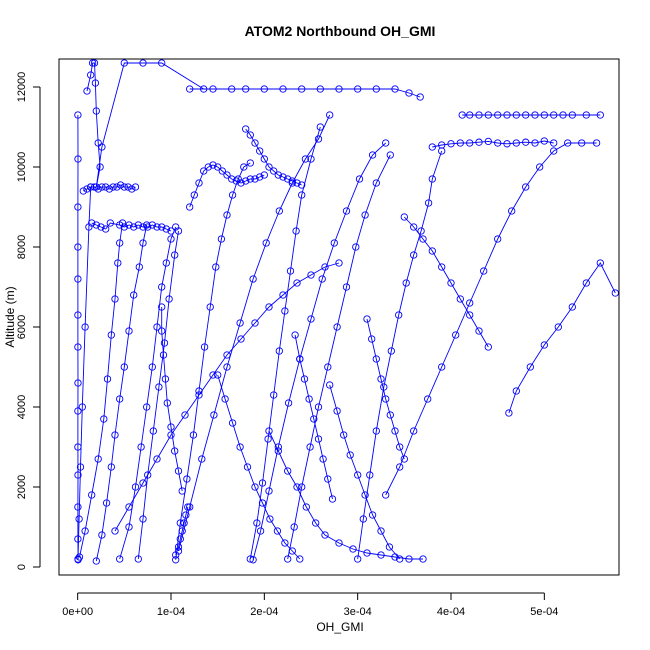  What do you see at coordinates (340, 31) in the screenshot?
I see `chart-title: ATOM2 Northbound OH_GMI` at bounding box center [340, 31].